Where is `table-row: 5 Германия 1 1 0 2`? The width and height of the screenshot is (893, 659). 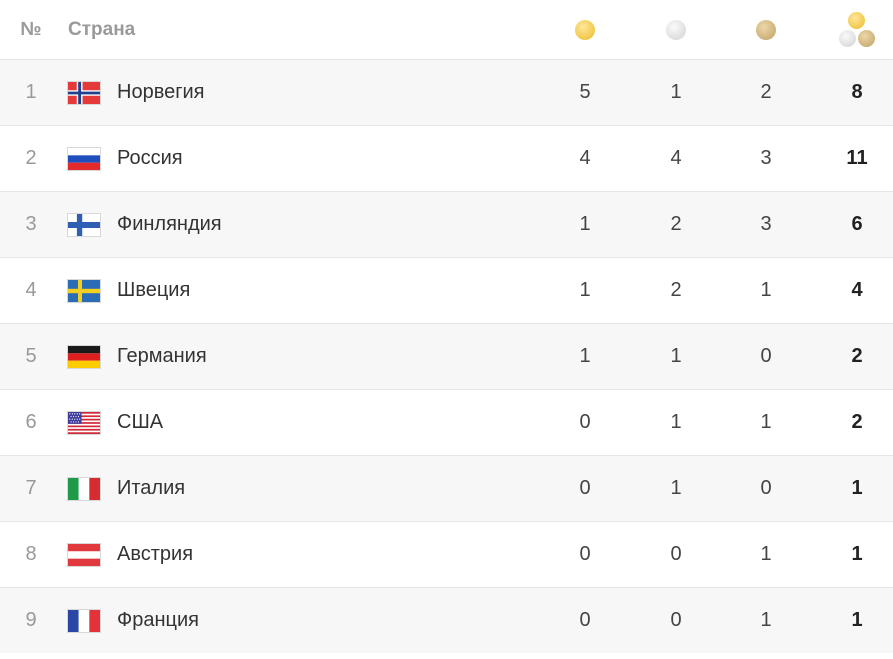 table-row: 5 Германия 1 1 0 2 is located at coordinates (446, 356).